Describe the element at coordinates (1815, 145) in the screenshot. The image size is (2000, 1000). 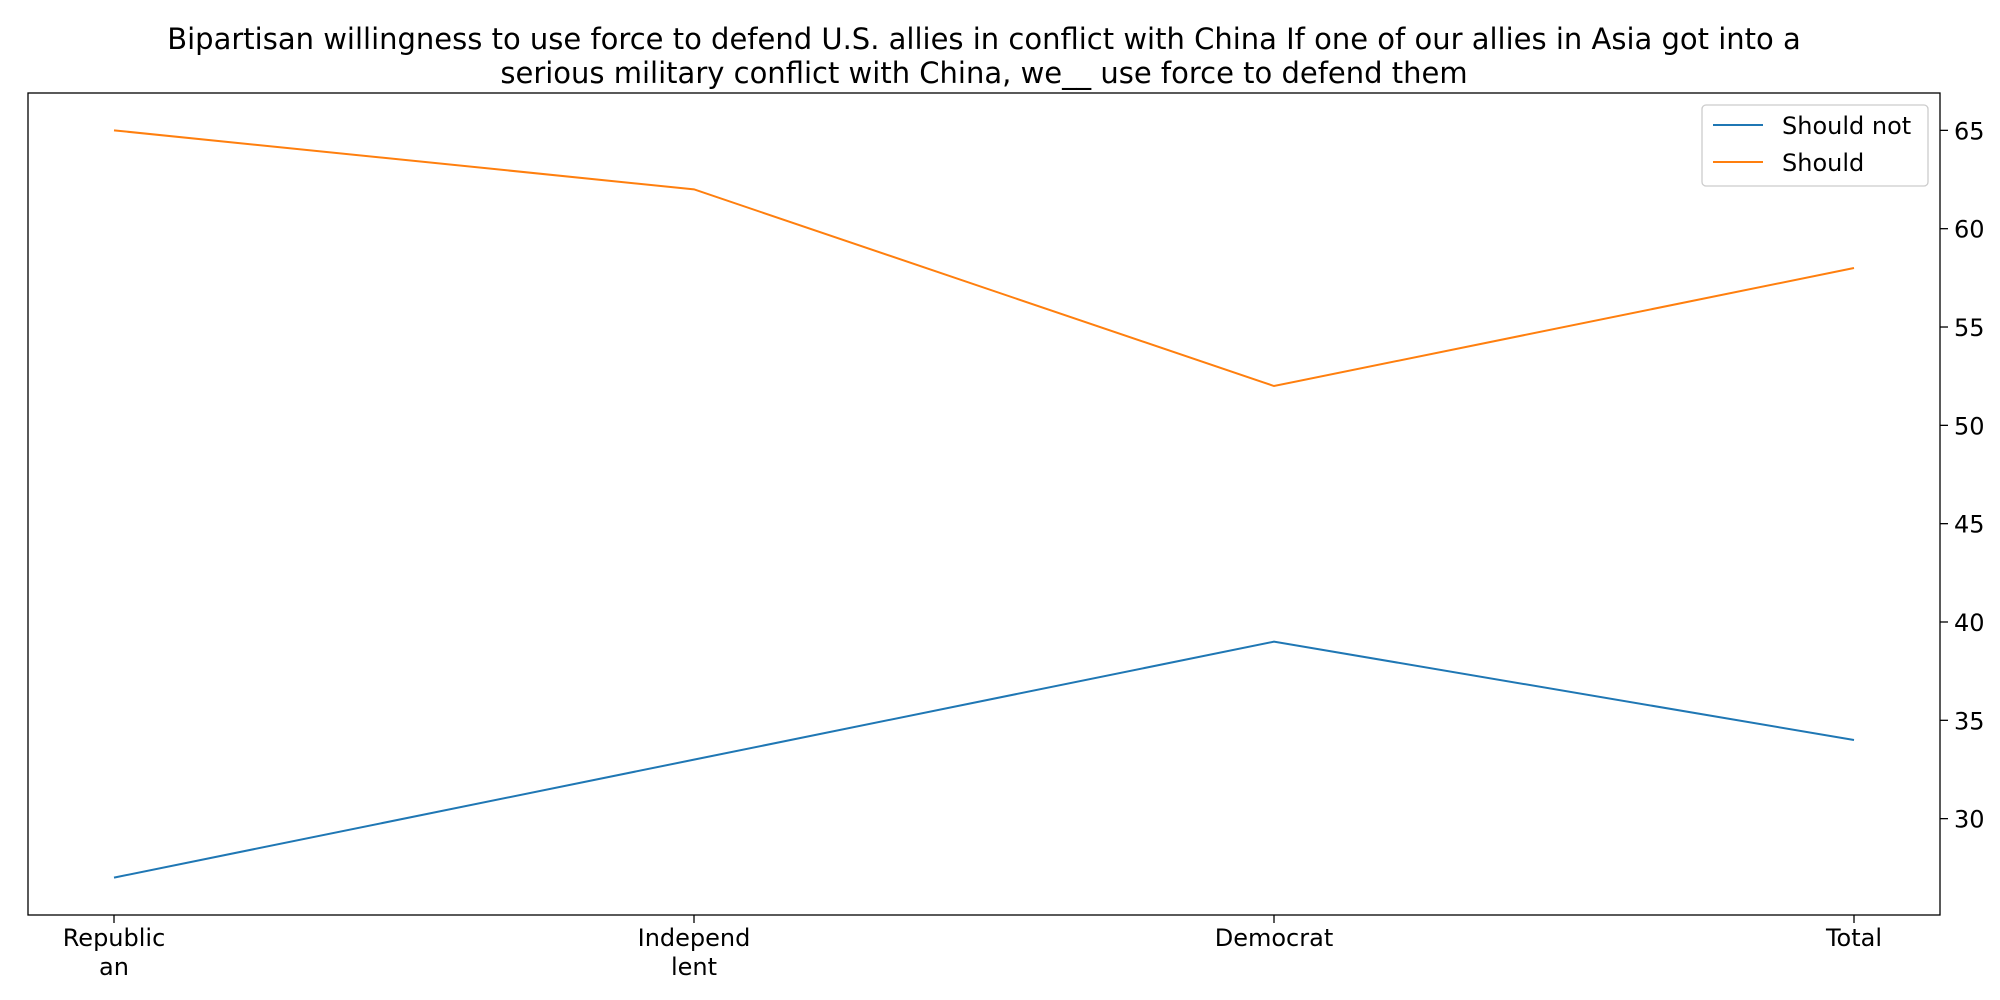
I see `legend: Should not Should` at that location.